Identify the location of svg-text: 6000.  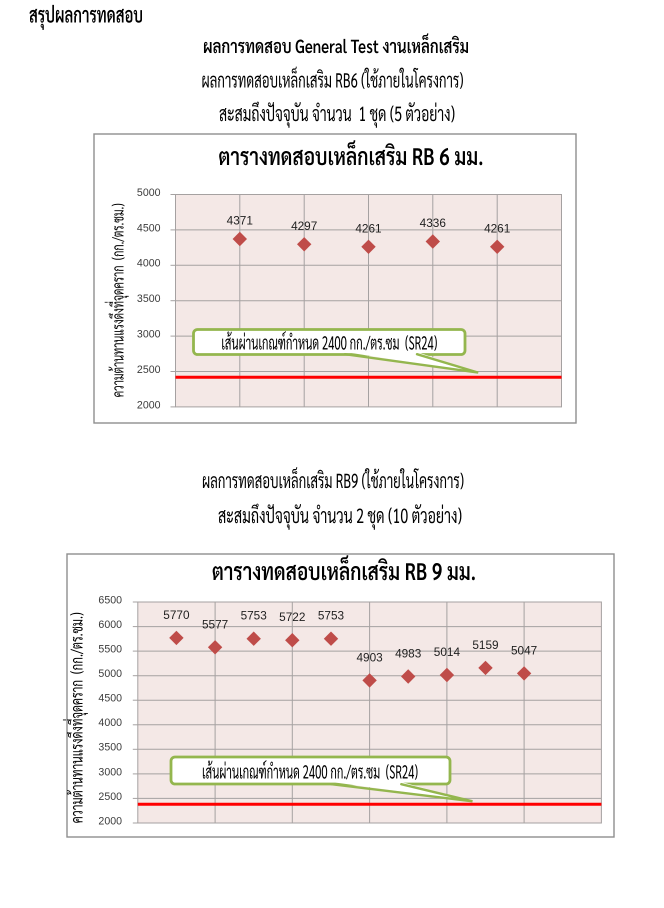
(110, 625).